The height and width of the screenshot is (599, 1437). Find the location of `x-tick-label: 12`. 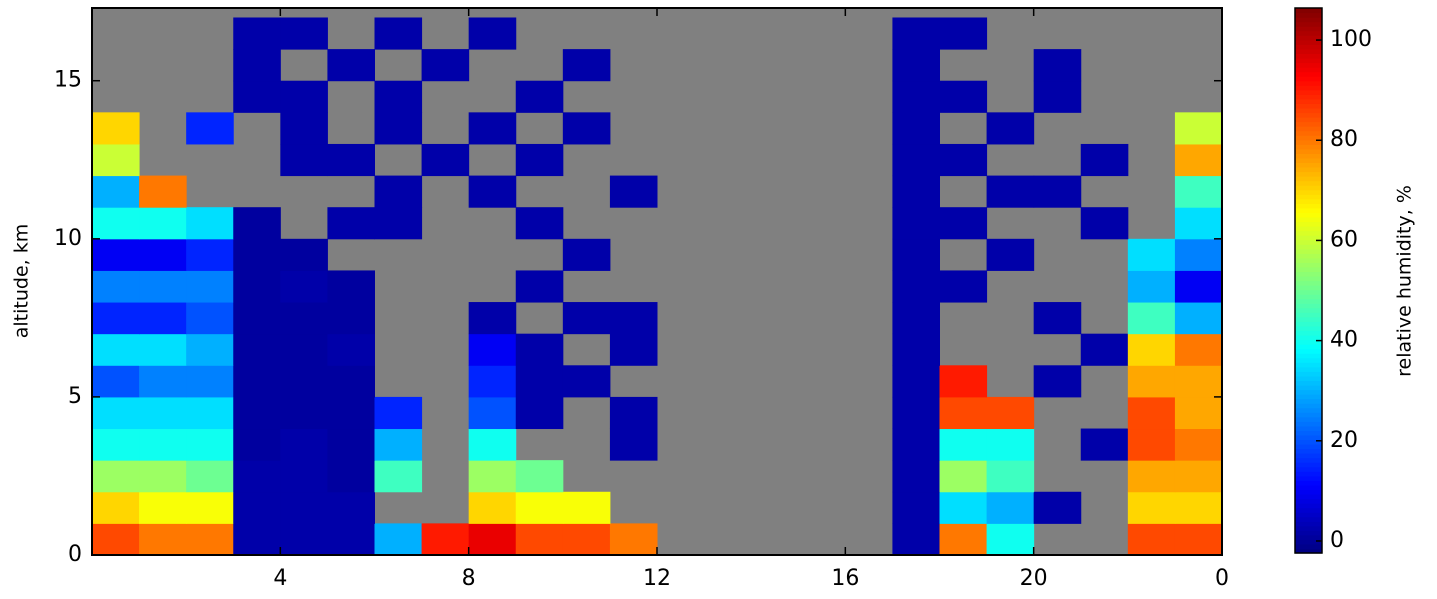

x-tick-label: 12 is located at coordinates (657, 578).